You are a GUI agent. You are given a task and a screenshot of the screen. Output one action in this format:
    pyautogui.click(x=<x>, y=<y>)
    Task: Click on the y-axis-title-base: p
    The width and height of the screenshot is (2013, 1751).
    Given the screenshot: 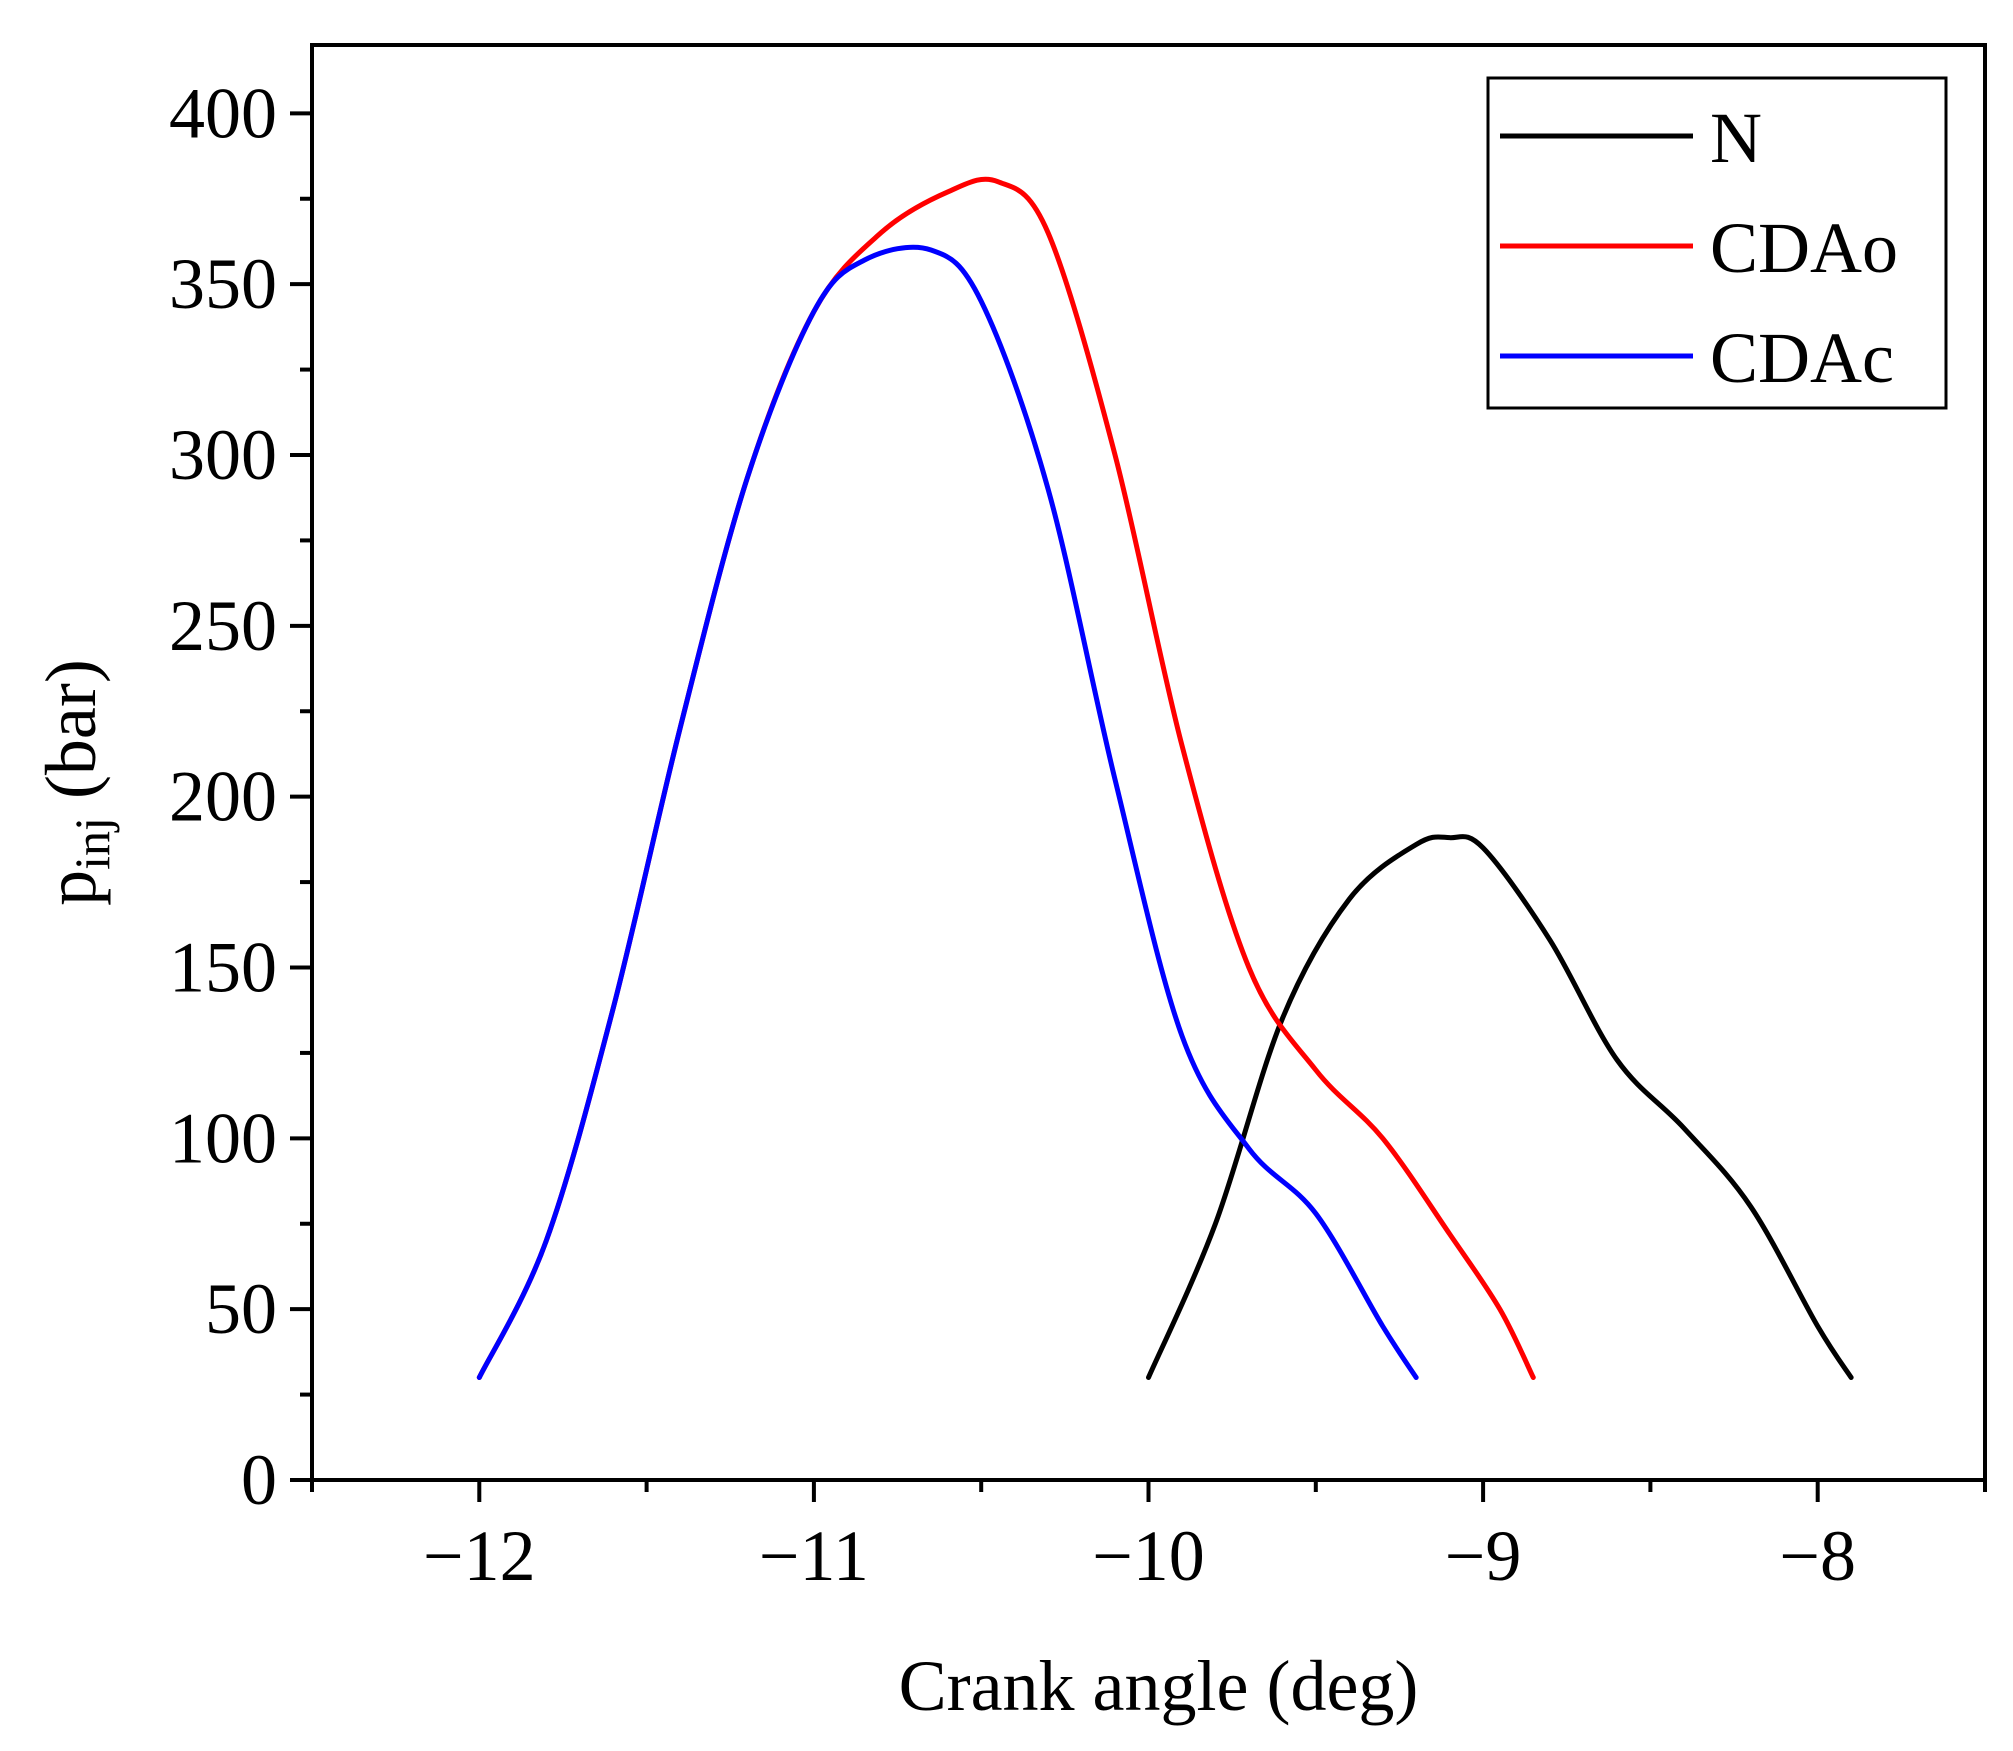 What is the action you would take?
    pyautogui.click(x=71, y=888)
    